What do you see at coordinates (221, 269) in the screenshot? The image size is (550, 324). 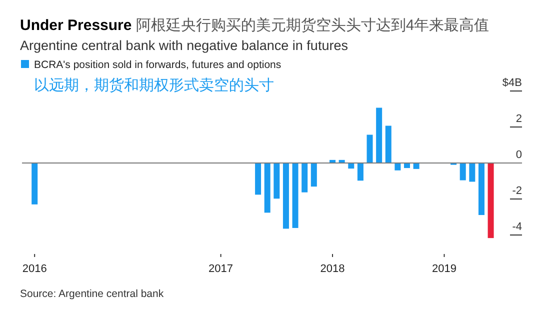 I see `x-tick-label: 2017` at bounding box center [221, 269].